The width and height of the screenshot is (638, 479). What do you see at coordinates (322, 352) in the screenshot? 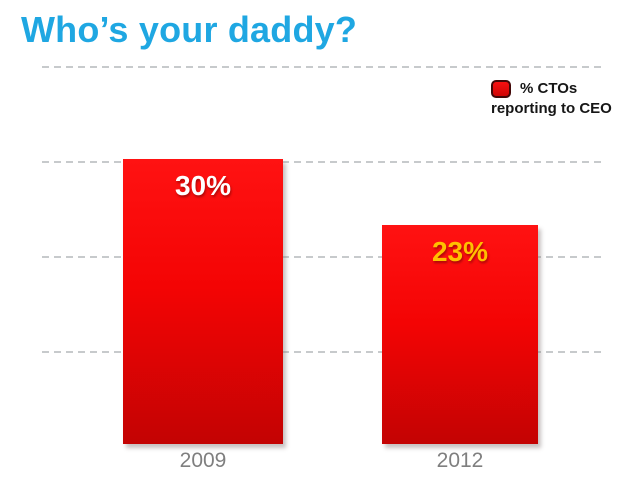
I see `gridline-10pct` at bounding box center [322, 352].